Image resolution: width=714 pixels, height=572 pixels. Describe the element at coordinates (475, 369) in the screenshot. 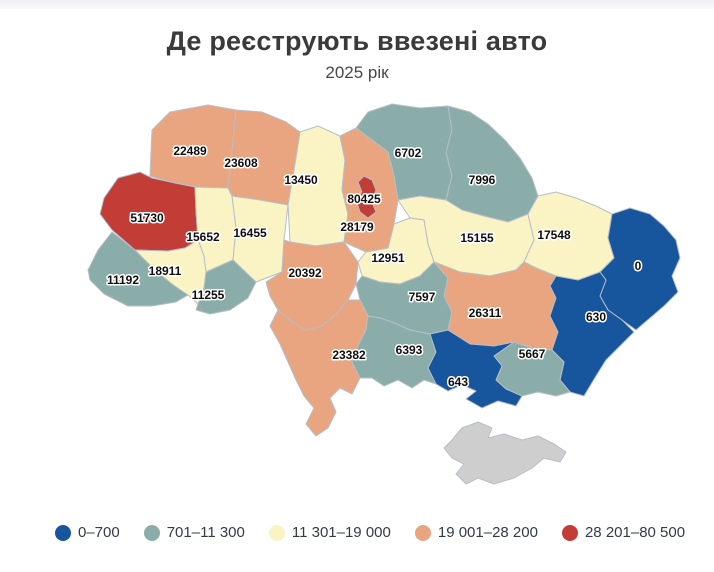

I see `region-kherson` at that location.